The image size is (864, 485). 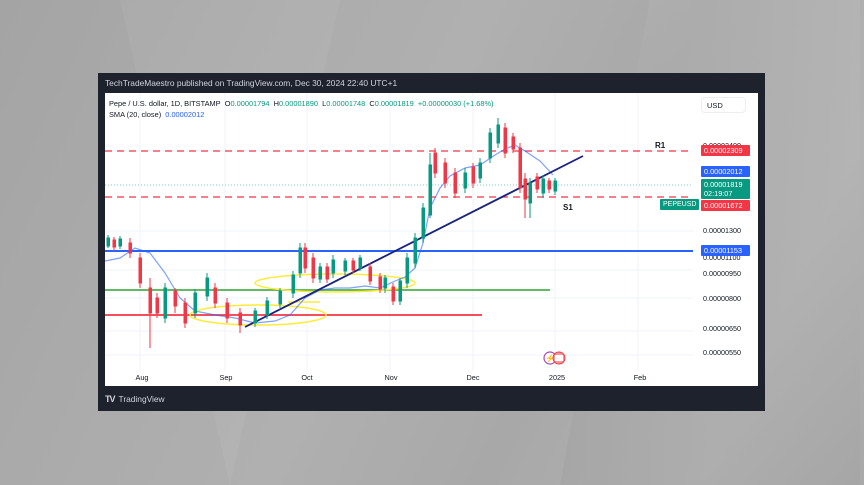 I want to click on time-tick: 2025, so click(x=557, y=377).